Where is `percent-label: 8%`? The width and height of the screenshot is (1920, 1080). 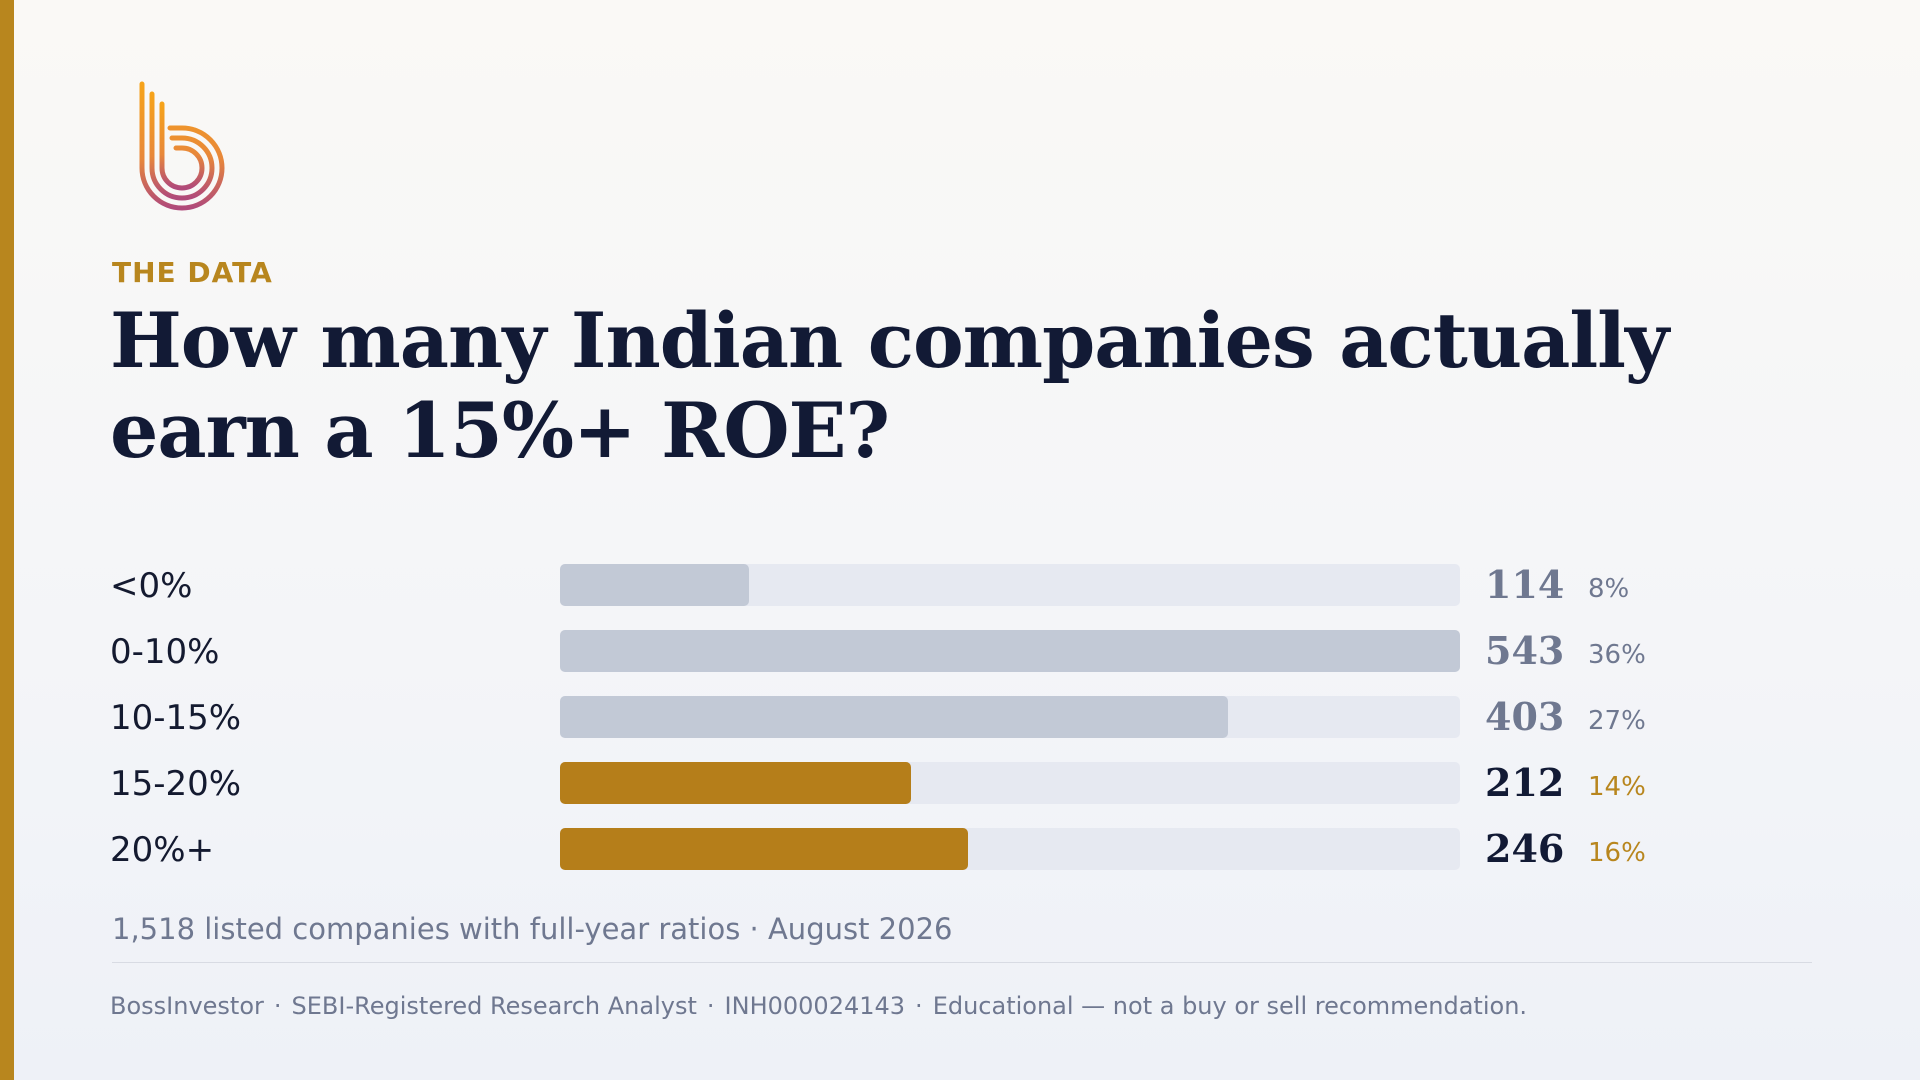
percent-label: 8% is located at coordinates (1609, 589).